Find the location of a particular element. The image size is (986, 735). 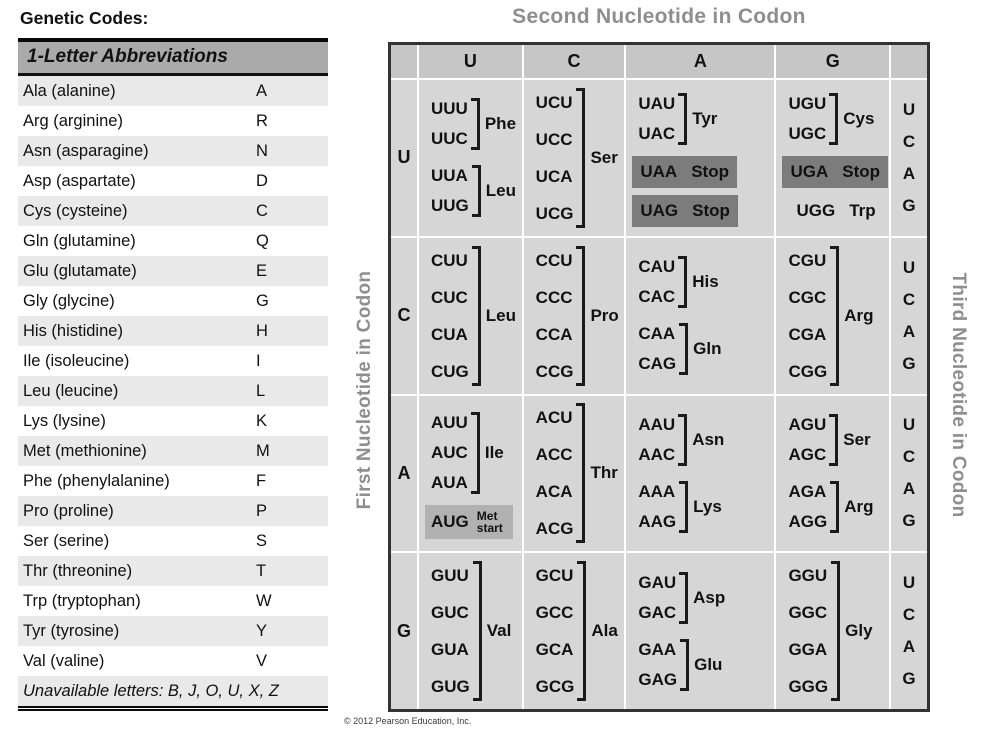

amino-acid-label: Val is located at coordinates (499, 631).